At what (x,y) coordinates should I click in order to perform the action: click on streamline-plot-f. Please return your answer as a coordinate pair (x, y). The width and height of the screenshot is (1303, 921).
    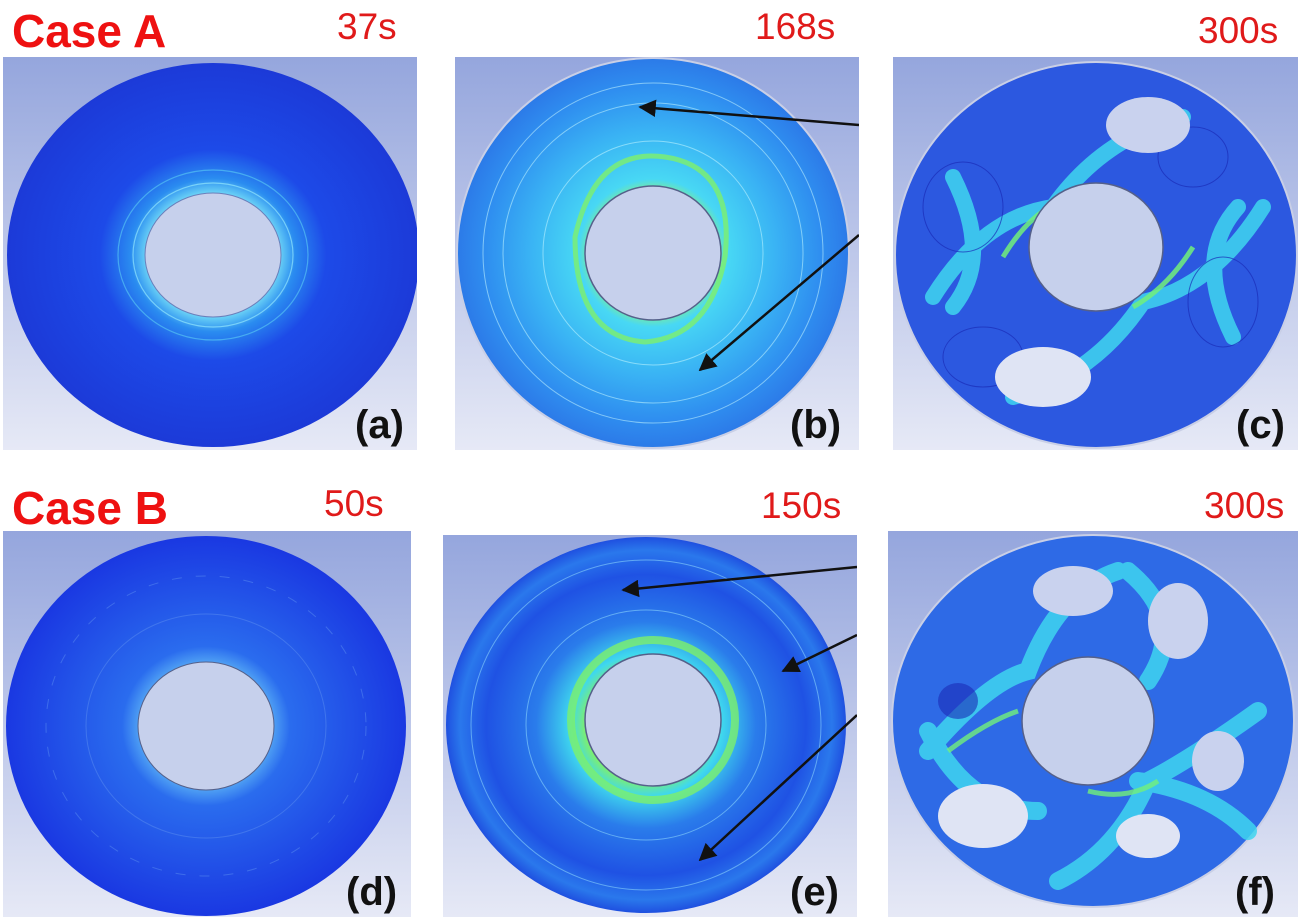
    Looking at the image, I should click on (1093, 724).